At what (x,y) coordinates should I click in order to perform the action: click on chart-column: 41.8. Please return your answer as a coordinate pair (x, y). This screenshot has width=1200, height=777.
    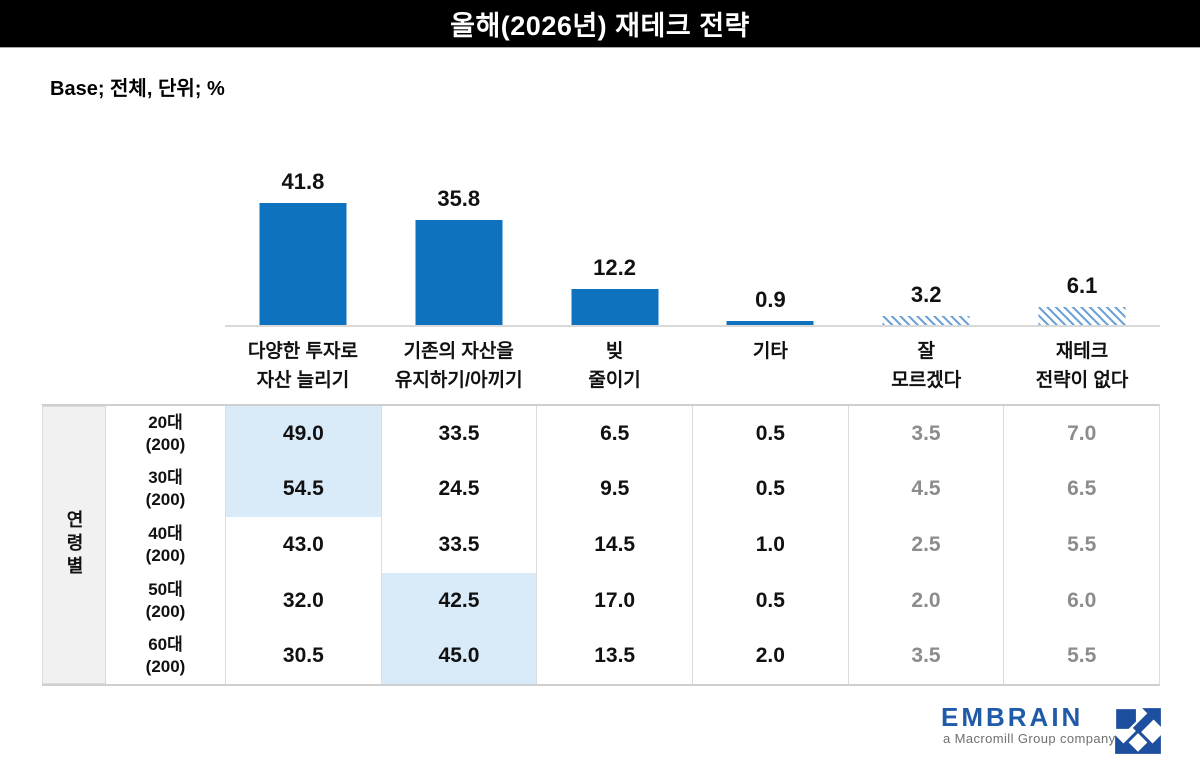
    Looking at the image, I should click on (303, 232).